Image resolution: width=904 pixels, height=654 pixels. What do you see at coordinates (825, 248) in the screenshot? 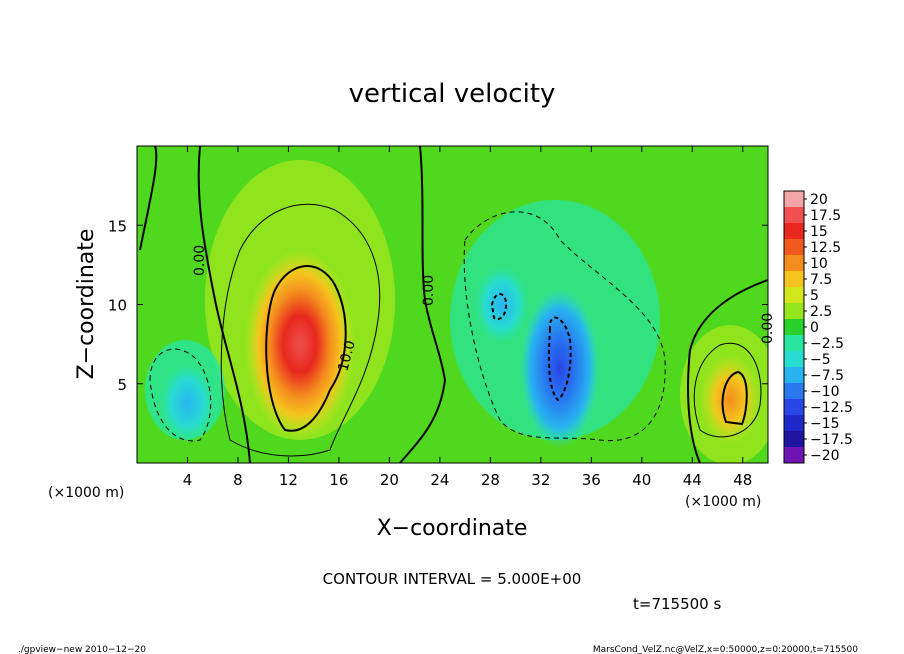
I see `colorbar-label: 12.5` at bounding box center [825, 248].